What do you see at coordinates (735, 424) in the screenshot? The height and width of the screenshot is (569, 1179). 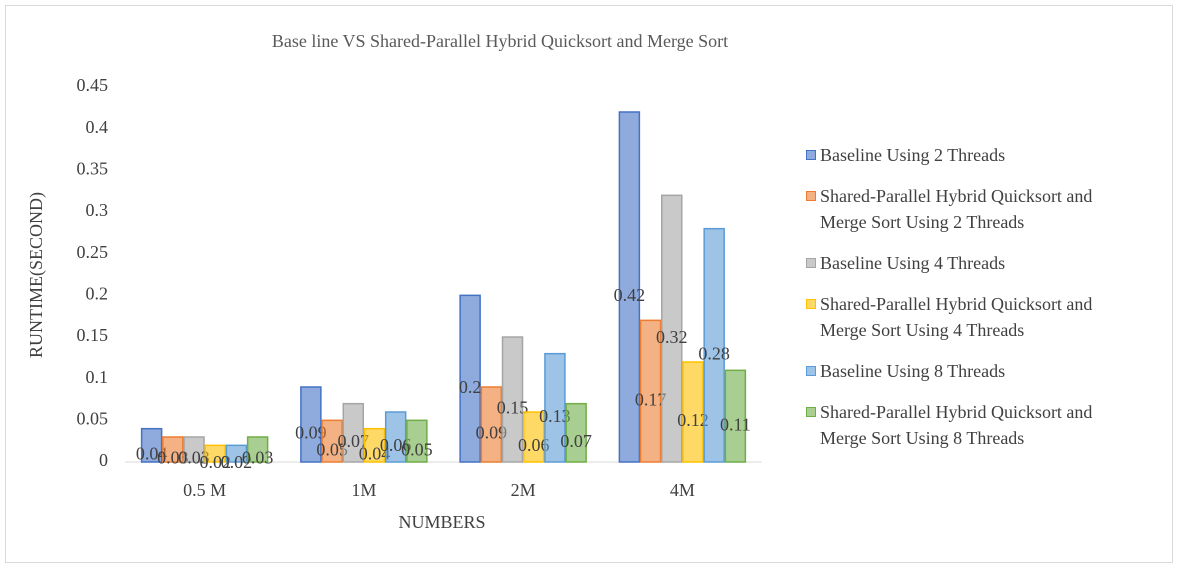 I see `data-label: 0.11` at bounding box center [735, 424].